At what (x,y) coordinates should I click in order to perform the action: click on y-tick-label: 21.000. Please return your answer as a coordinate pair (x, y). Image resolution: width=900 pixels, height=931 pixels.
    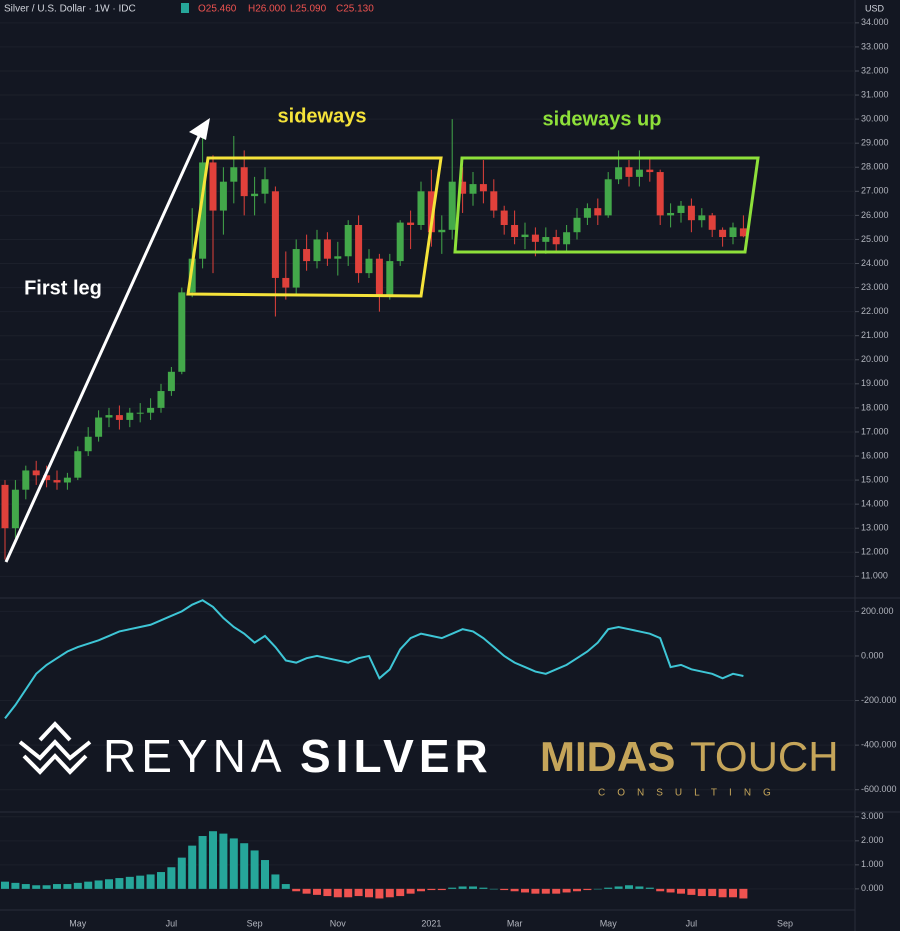
    Looking at the image, I should click on (875, 335).